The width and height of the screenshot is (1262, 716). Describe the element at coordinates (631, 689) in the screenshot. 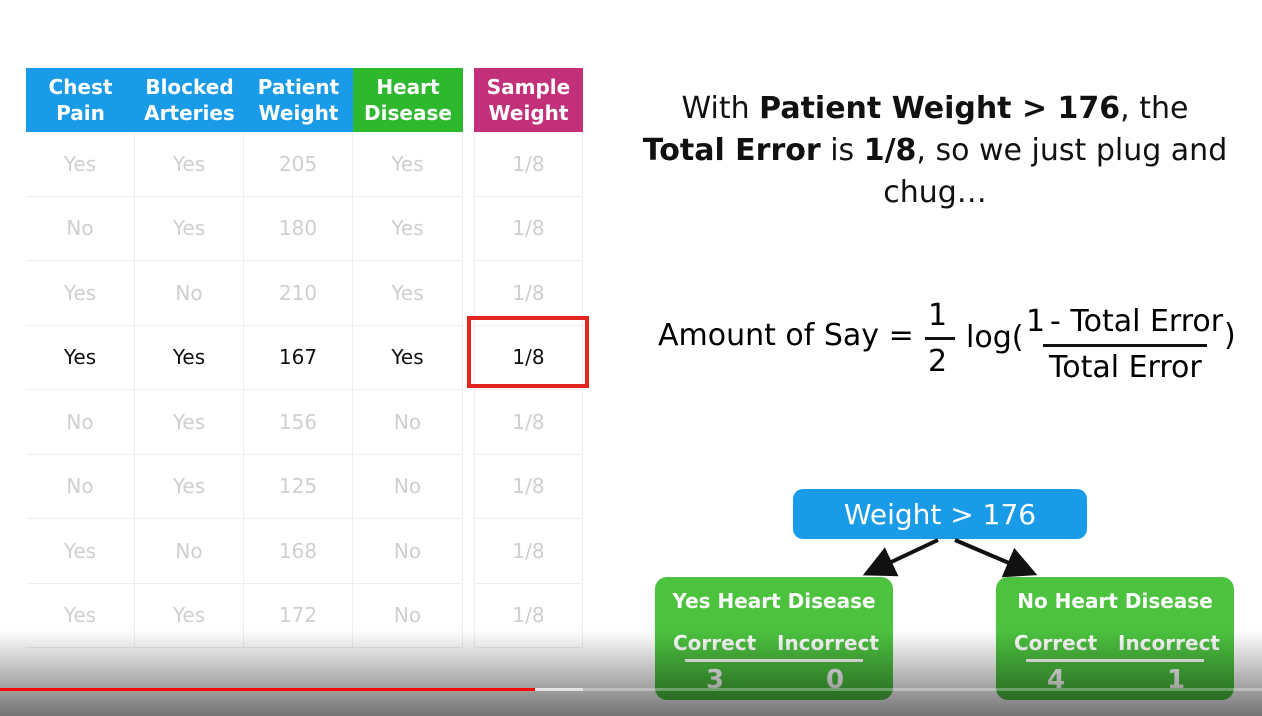

I see `progress-track` at that location.